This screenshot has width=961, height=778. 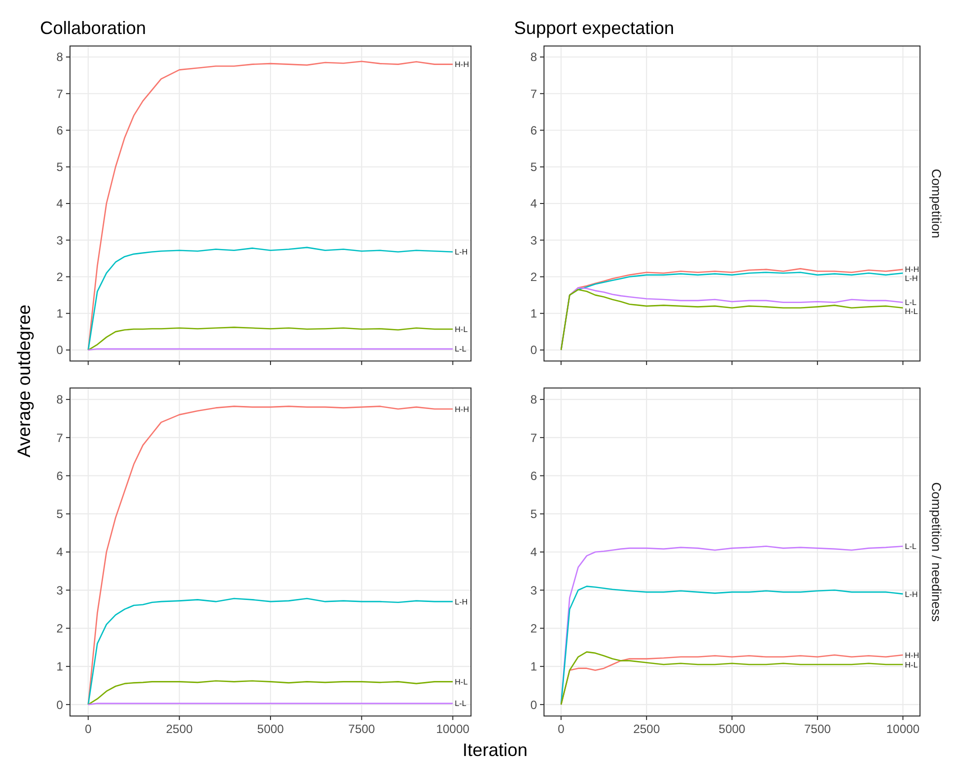 What do you see at coordinates (24, 381) in the screenshot?
I see `y-axis-title: Average outdegree` at bounding box center [24, 381].